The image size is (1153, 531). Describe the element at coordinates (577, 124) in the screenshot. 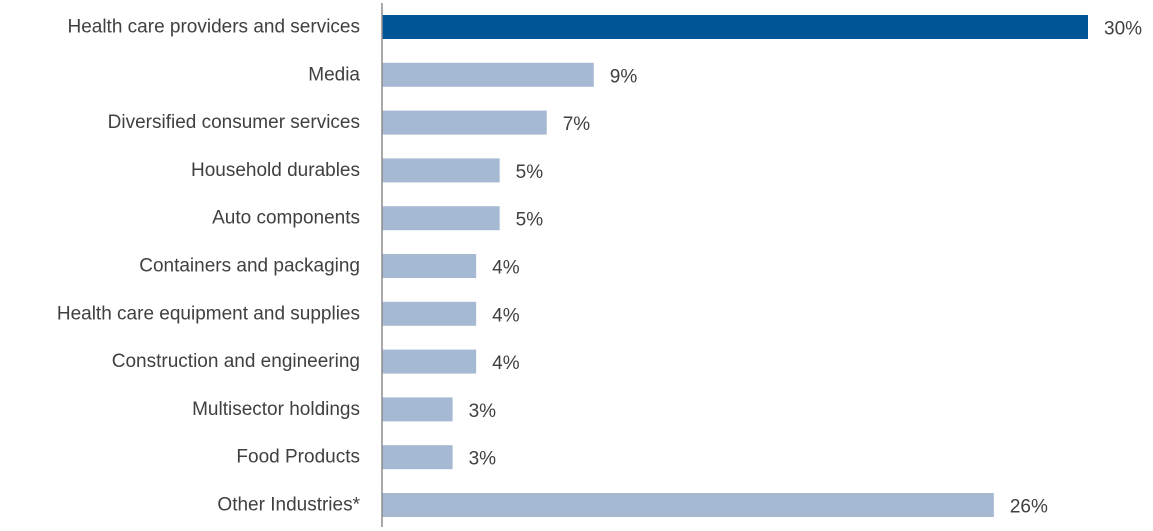

I see `value-label-diversified-consumer-services: 7%` at that location.